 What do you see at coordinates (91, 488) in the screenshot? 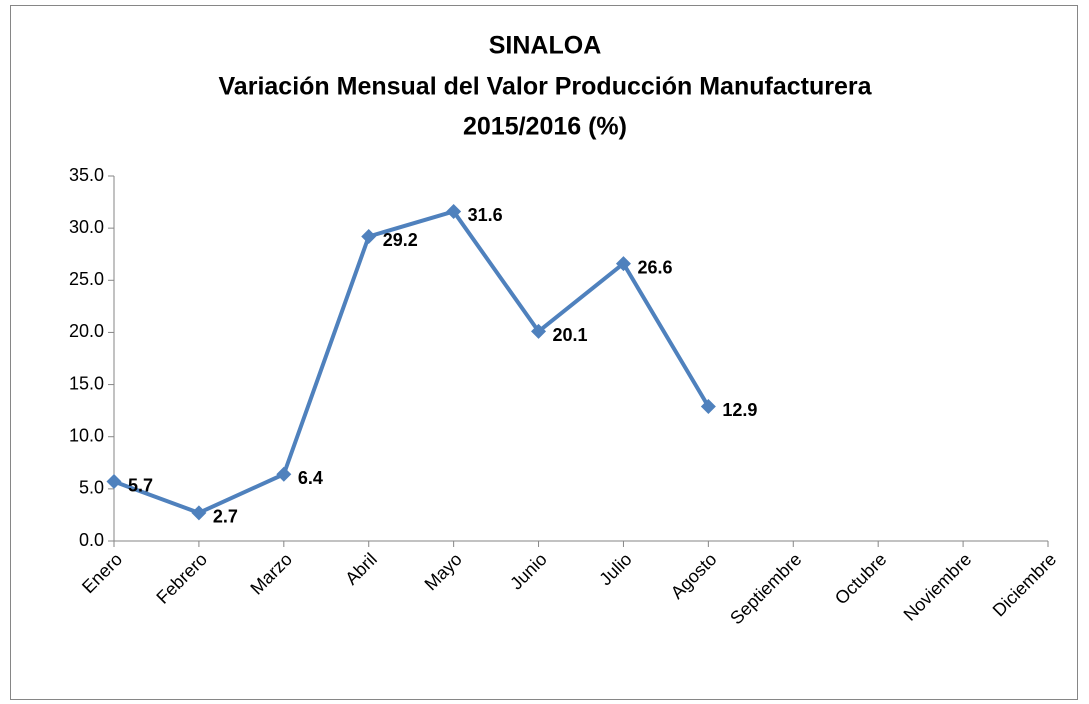
I see `y-tick-label: 5.0` at bounding box center [91, 488].